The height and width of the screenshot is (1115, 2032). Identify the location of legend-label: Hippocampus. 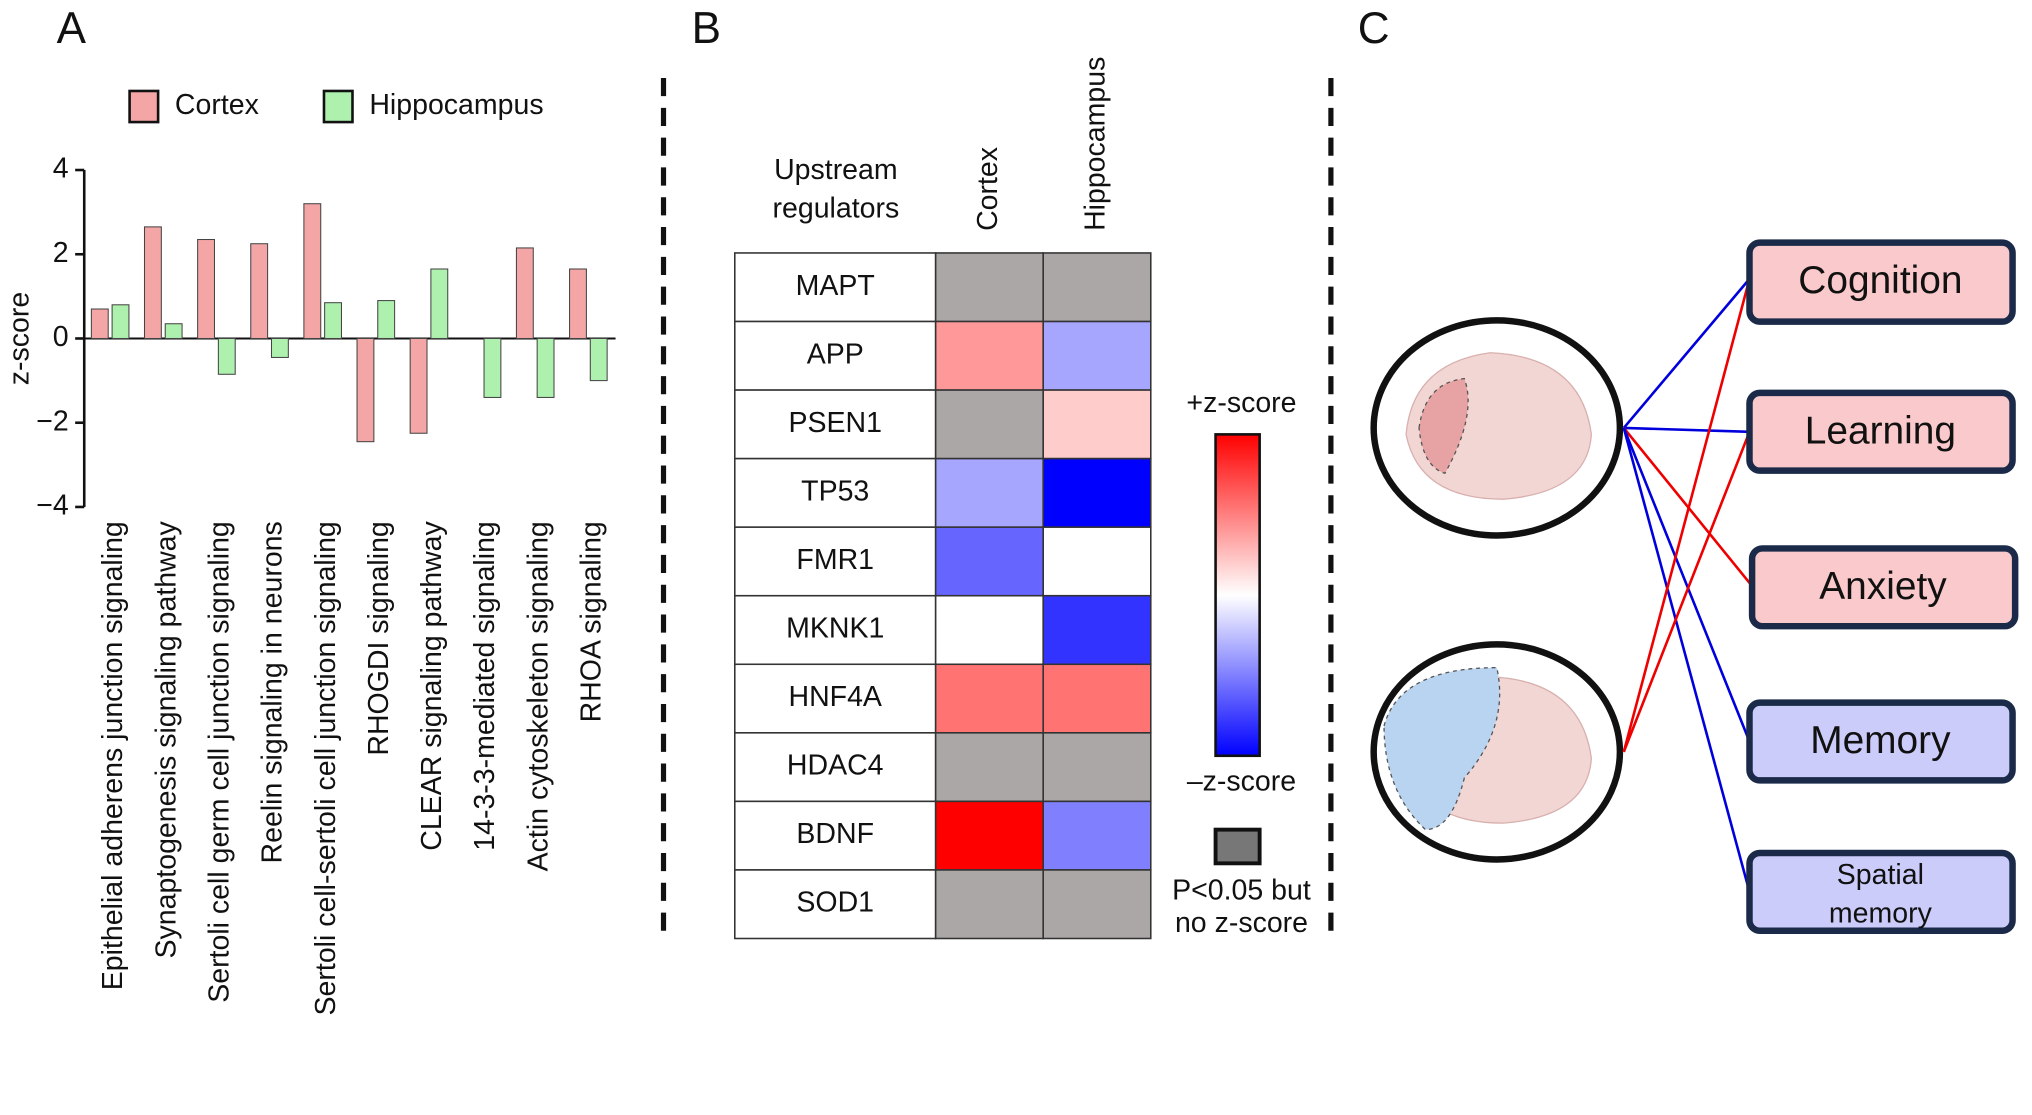
(456, 105).